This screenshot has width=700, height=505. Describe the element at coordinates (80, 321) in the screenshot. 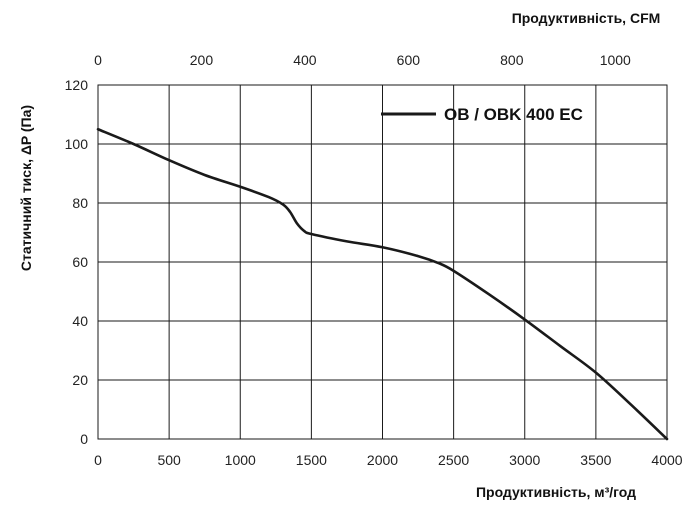

I see `y-tick-label: 40` at that location.